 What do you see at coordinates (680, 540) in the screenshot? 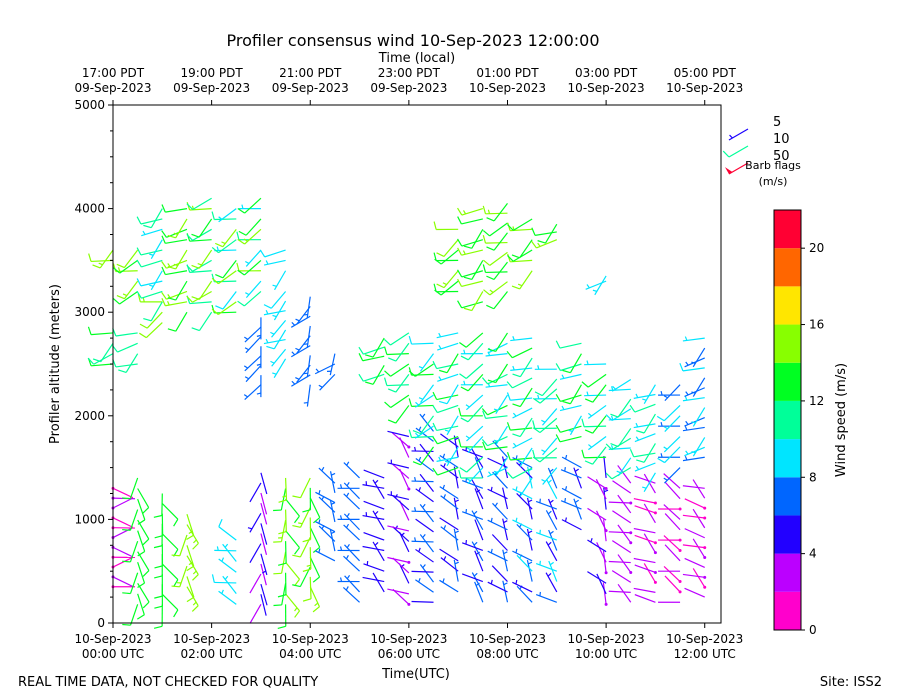
I see `barb-calm` at bounding box center [680, 540].